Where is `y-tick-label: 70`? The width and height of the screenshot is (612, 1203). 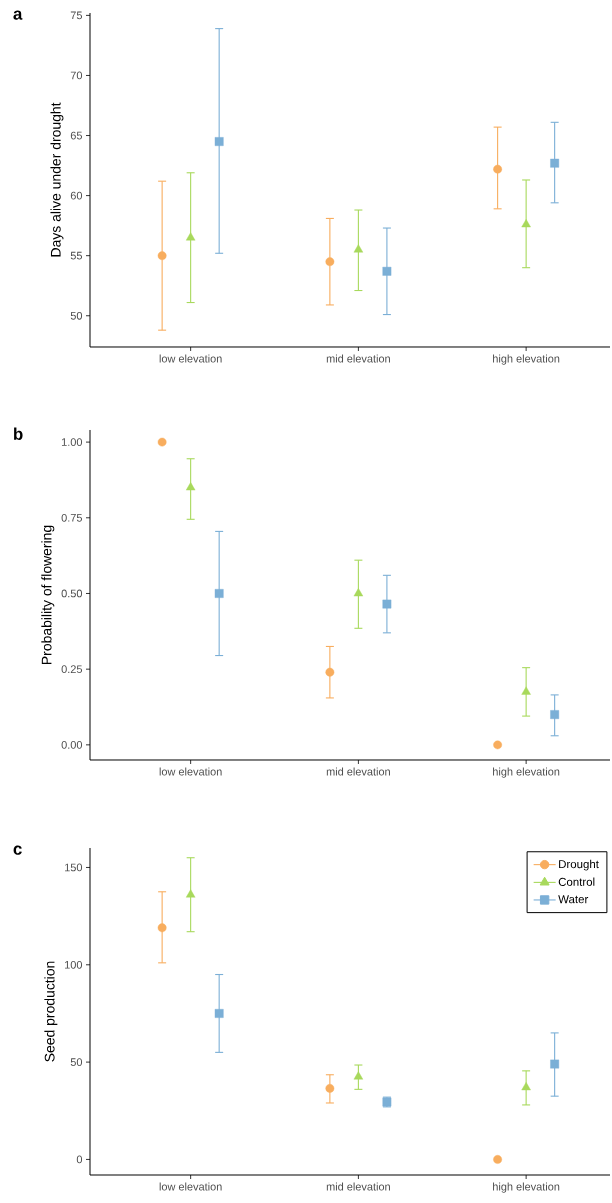 y-tick-label: 70 is located at coordinates (76, 75).